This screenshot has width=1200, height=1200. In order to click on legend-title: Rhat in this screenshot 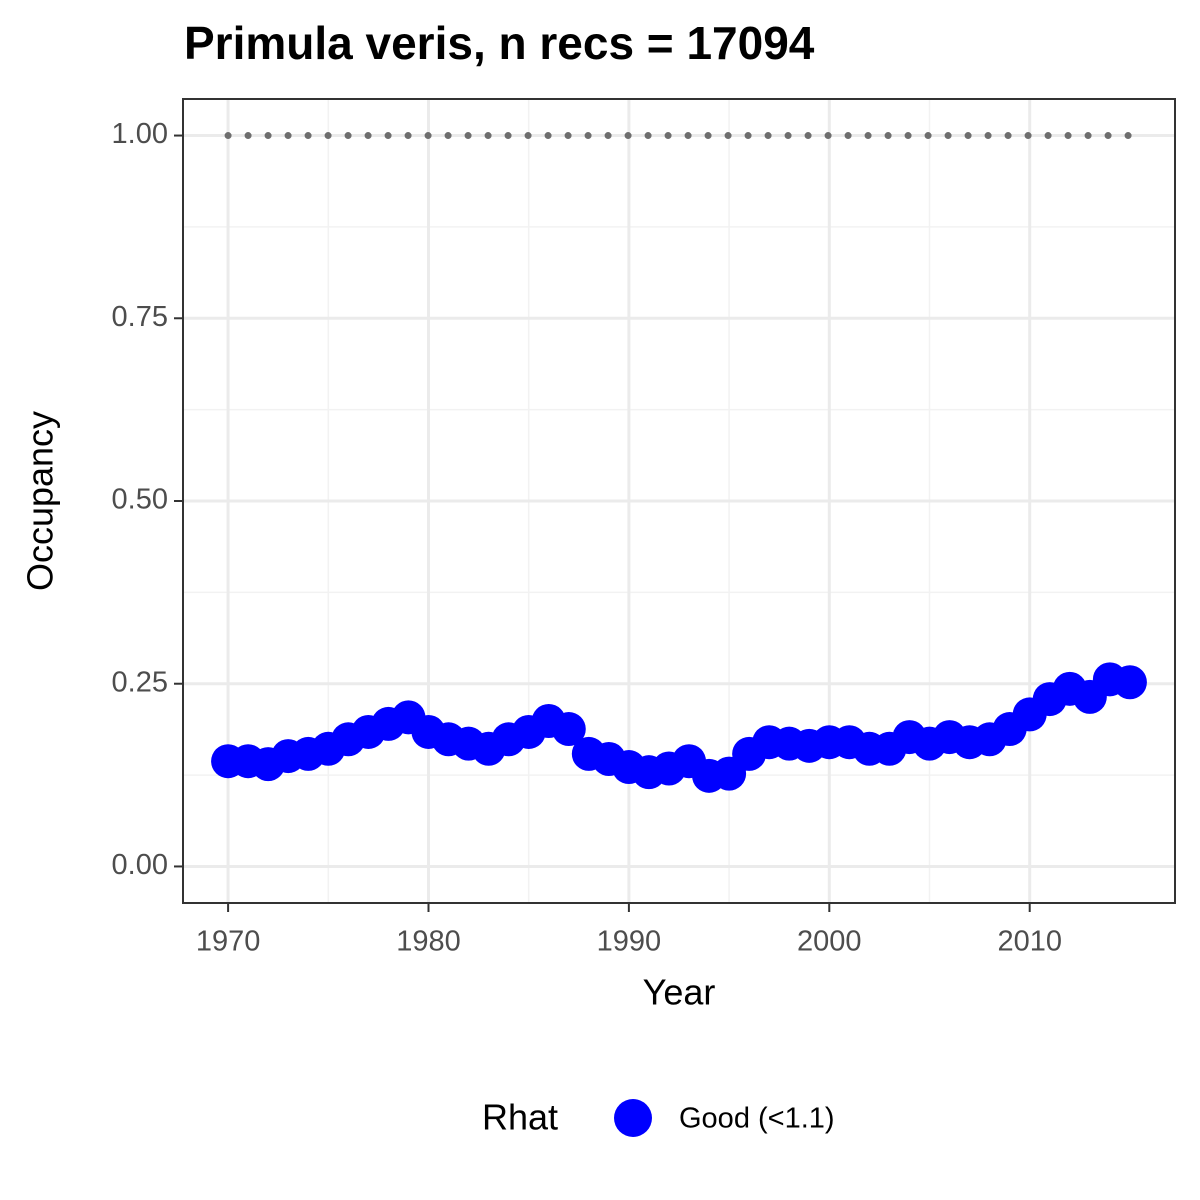, I will do `click(520, 1117)`.